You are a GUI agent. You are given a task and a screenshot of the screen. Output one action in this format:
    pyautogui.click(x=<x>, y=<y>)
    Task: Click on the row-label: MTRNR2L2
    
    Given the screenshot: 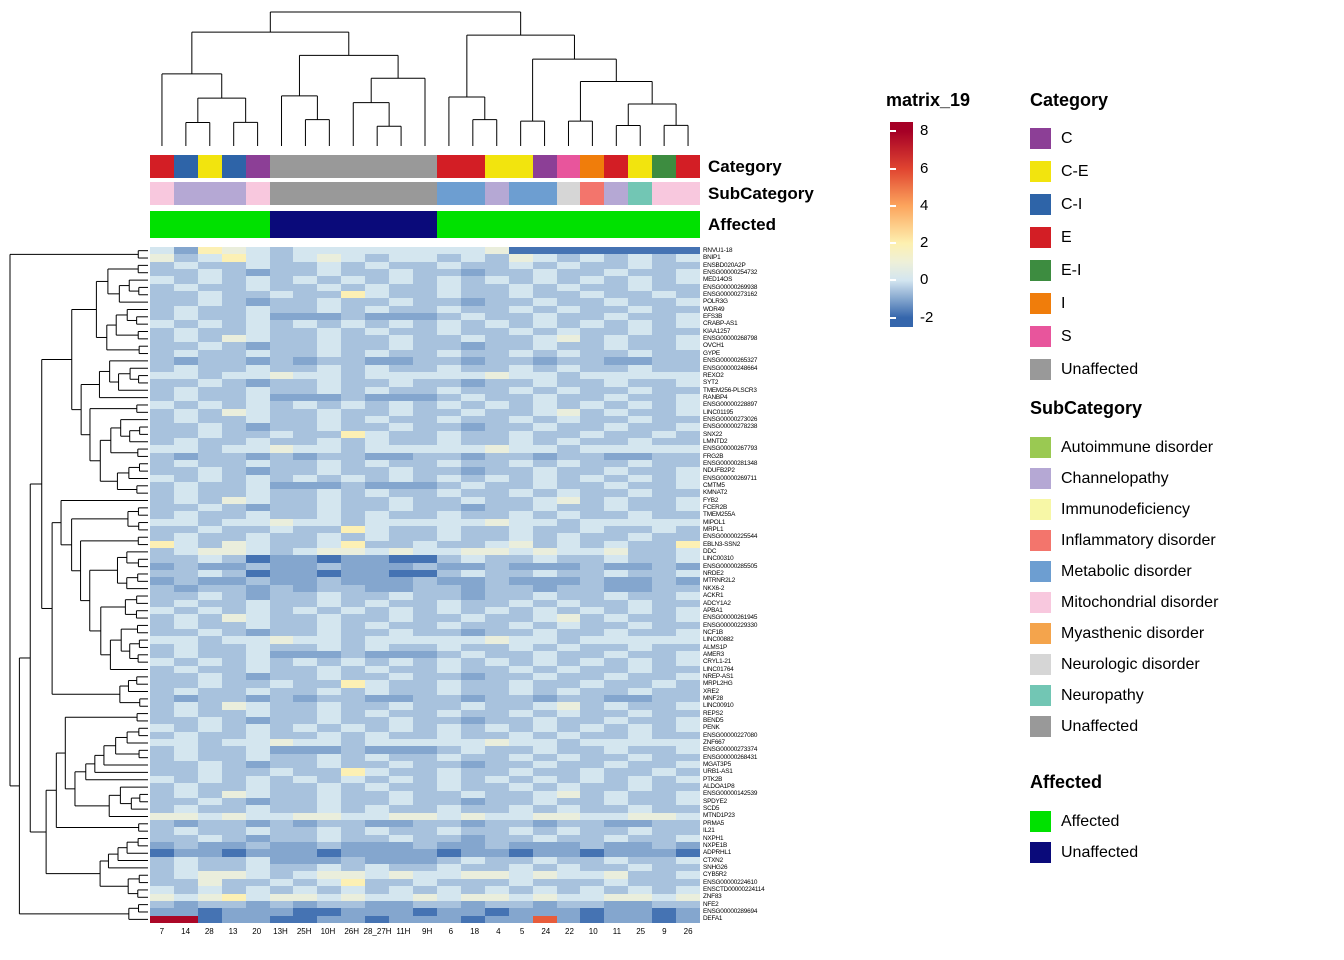 What is the action you would take?
    pyautogui.click(x=719, y=581)
    